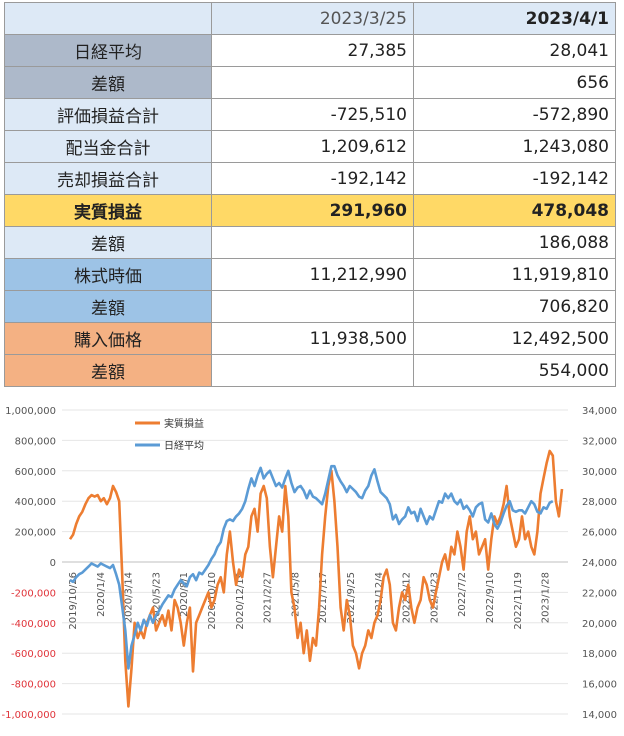  What do you see at coordinates (599, 685) in the screenshot?
I see `right-axis-tick-label: 16,000` at bounding box center [599, 685].